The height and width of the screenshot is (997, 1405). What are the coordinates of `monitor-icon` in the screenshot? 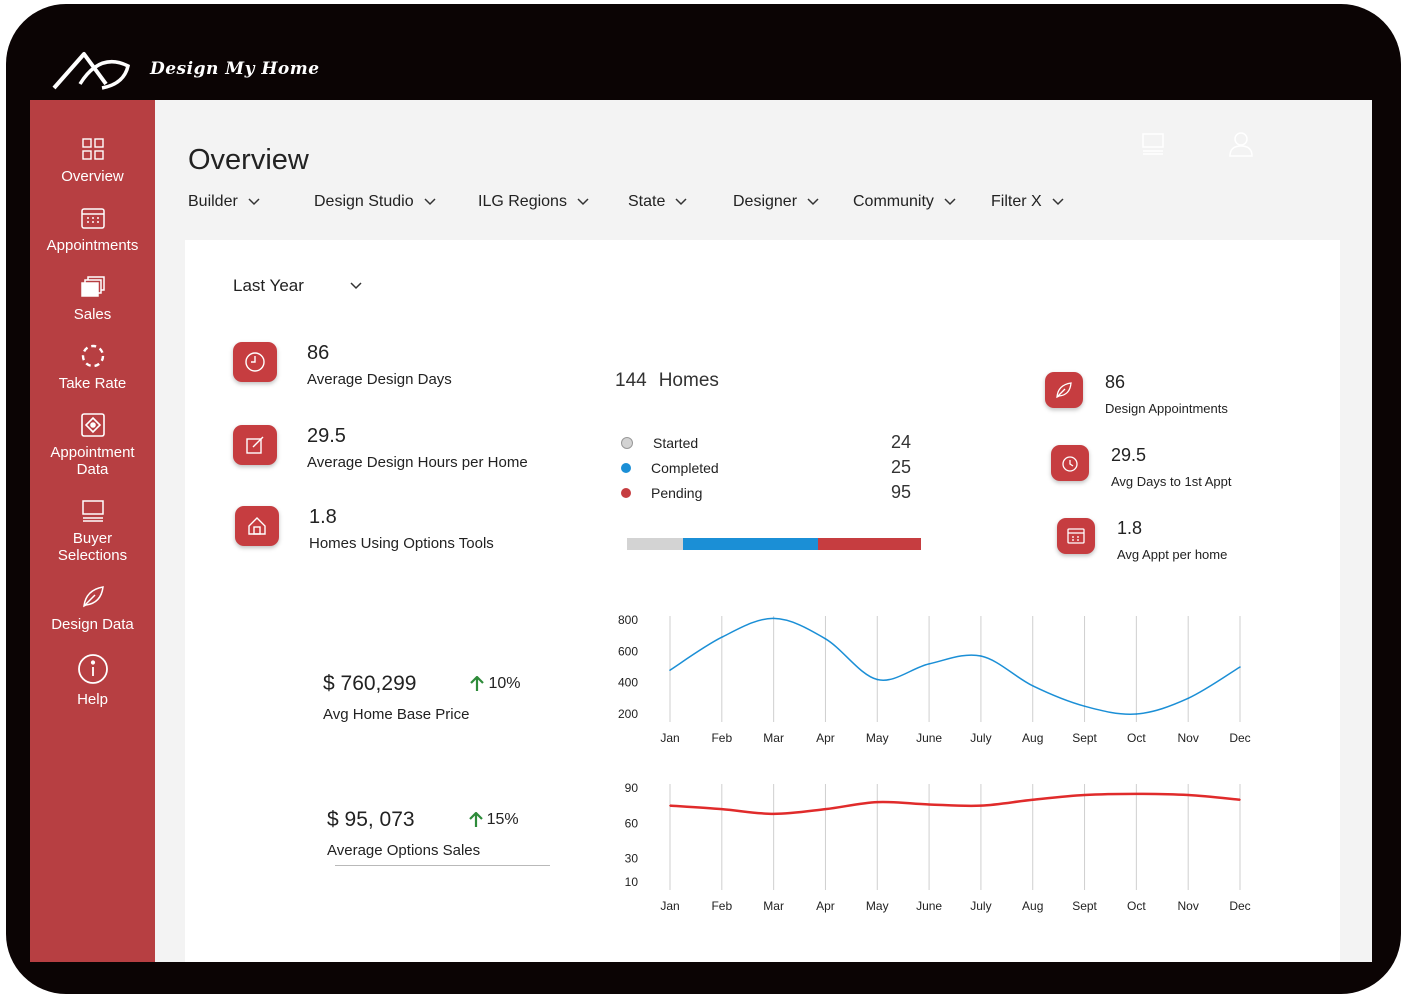 It's located at (1153, 144).